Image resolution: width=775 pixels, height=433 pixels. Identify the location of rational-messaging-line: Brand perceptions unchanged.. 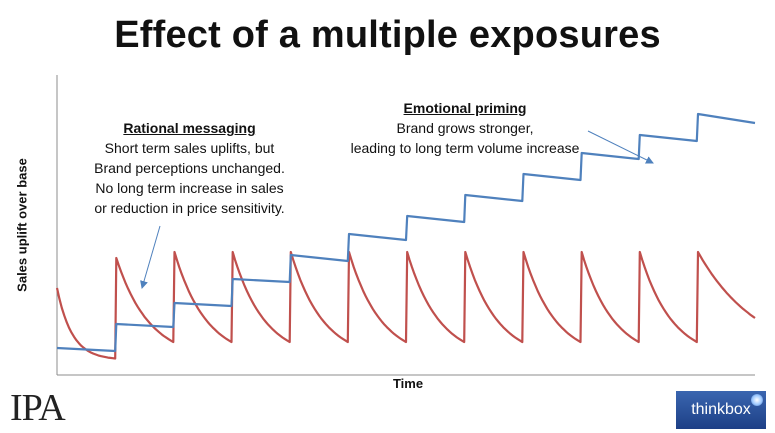
(189, 168).